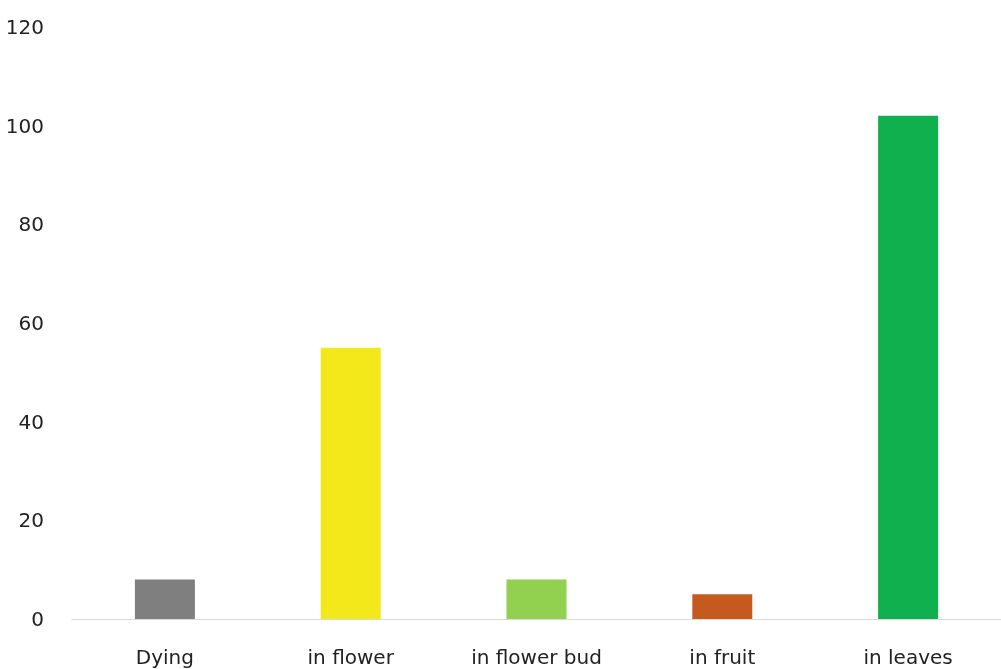  What do you see at coordinates (536, 657) in the screenshot?
I see `x-tick-label: in flower bud` at bounding box center [536, 657].